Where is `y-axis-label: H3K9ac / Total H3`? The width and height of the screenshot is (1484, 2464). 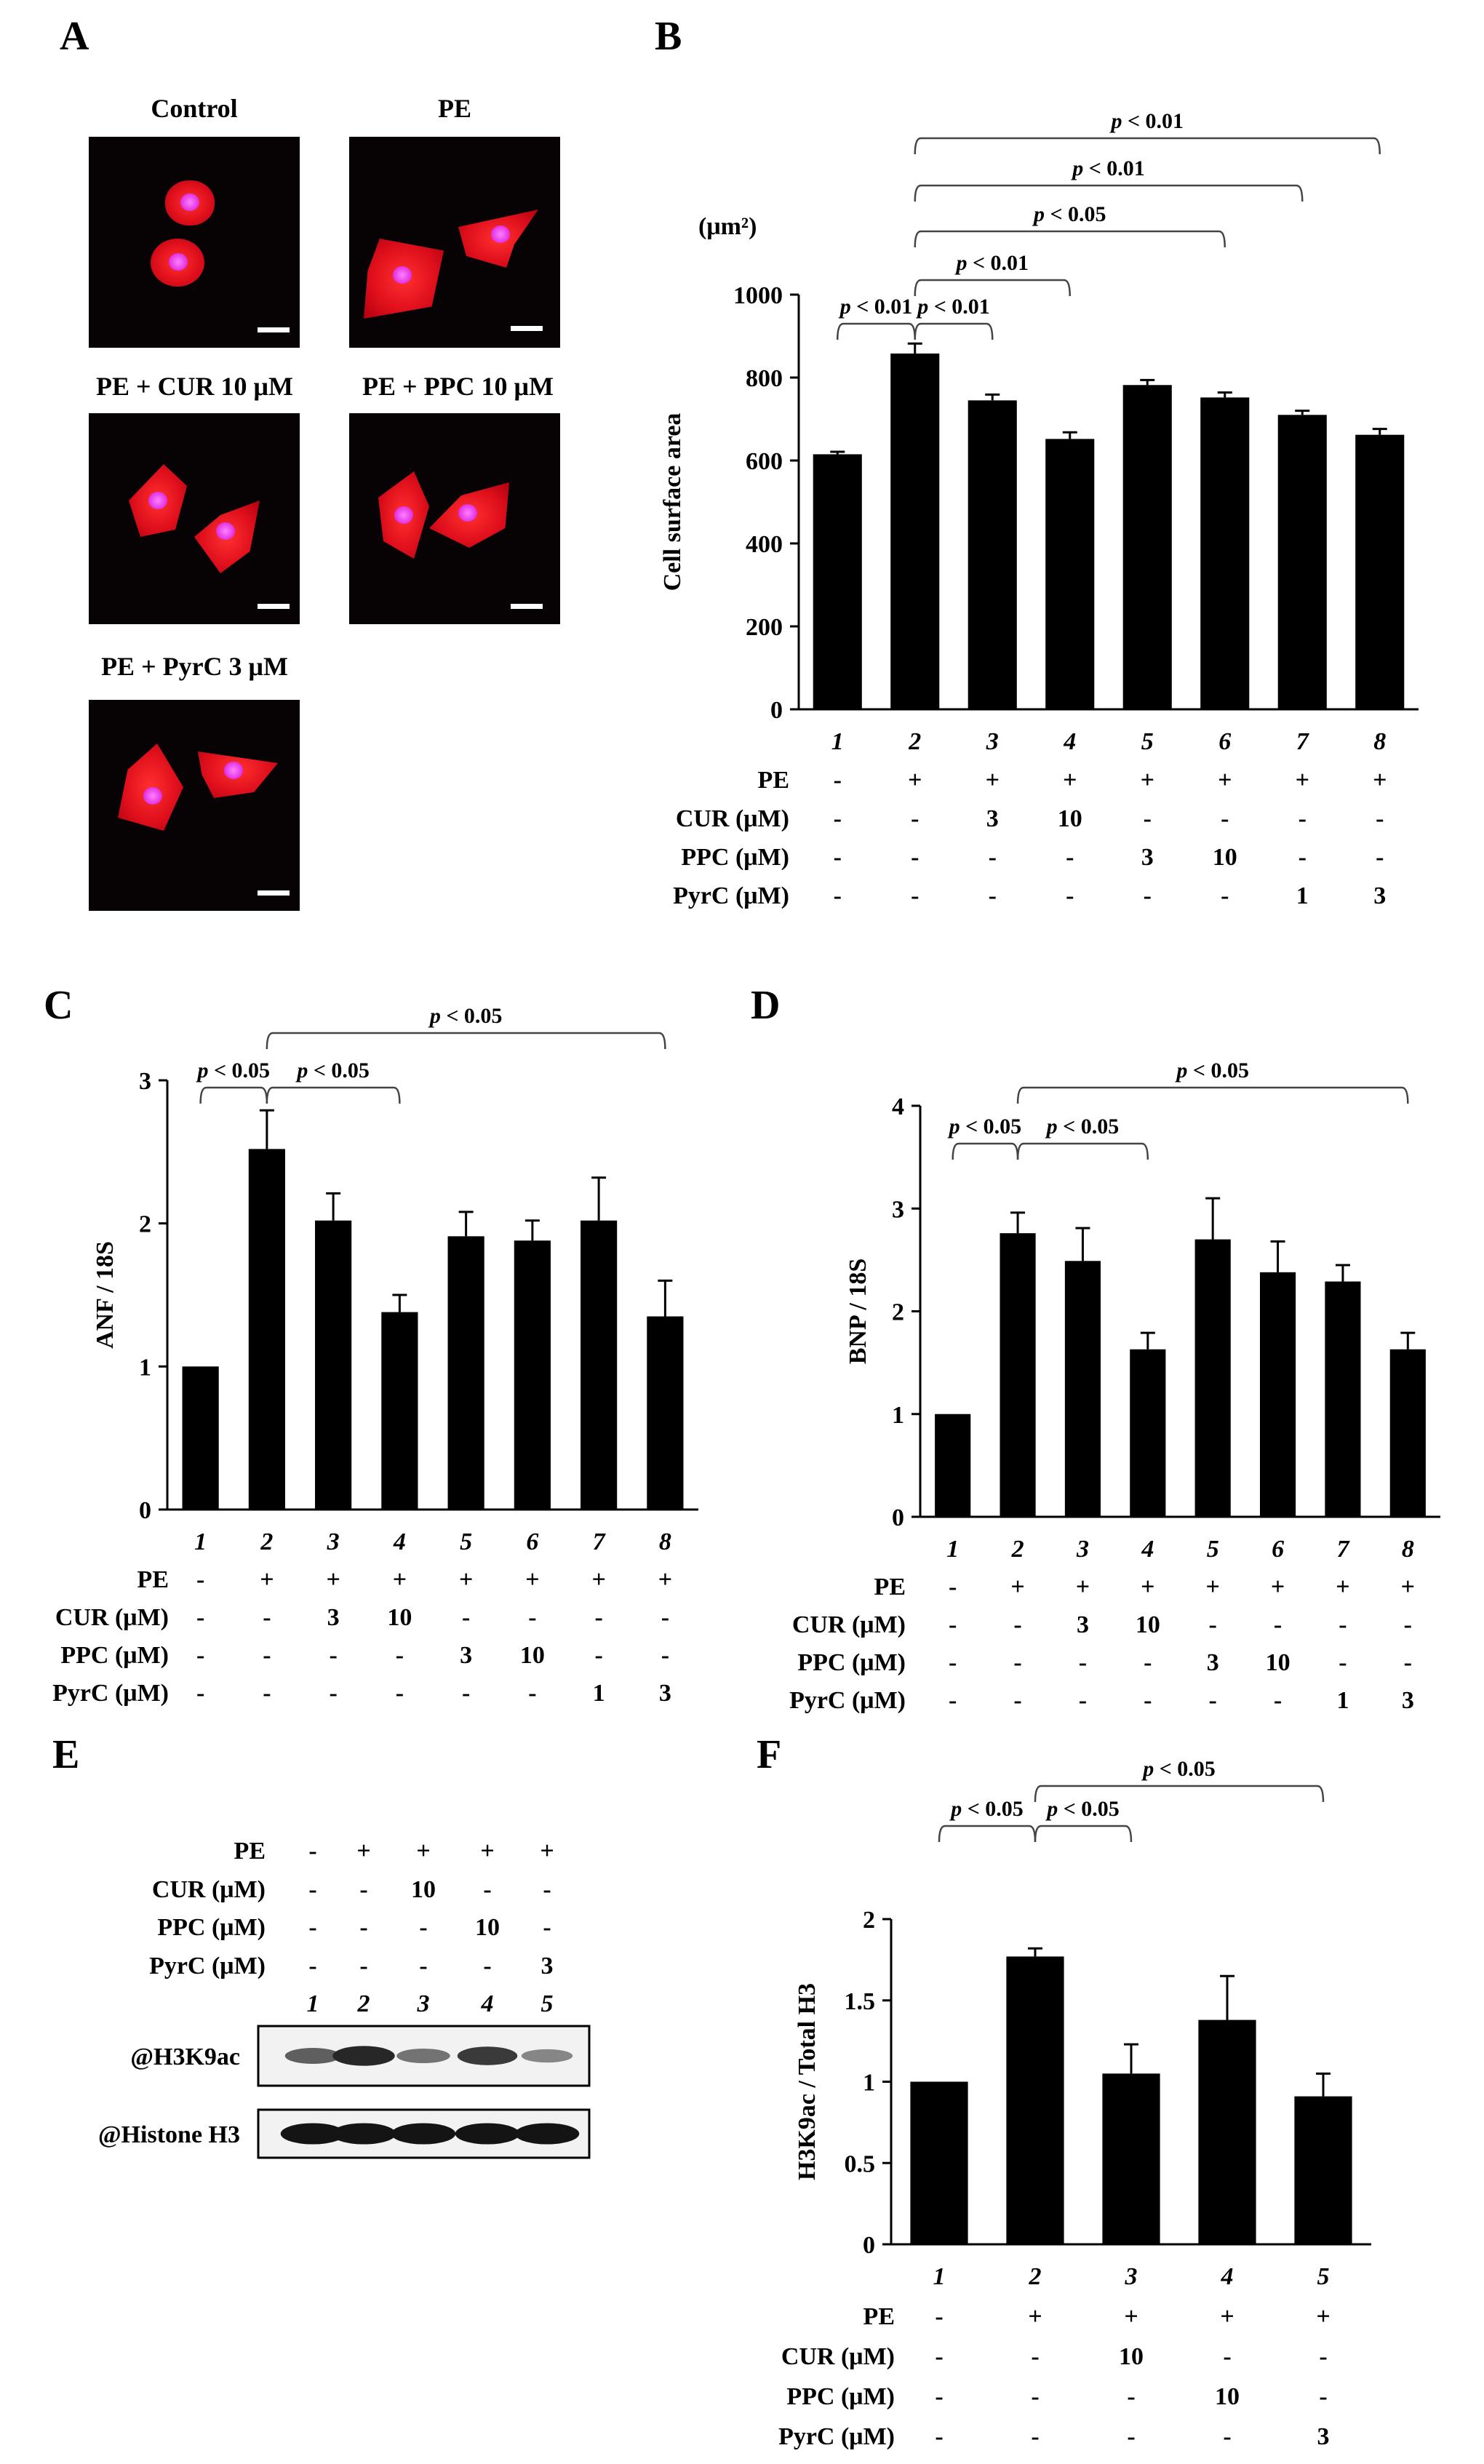 y-axis-label: H3K9ac / Total H3 is located at coordinates (807, 2081).